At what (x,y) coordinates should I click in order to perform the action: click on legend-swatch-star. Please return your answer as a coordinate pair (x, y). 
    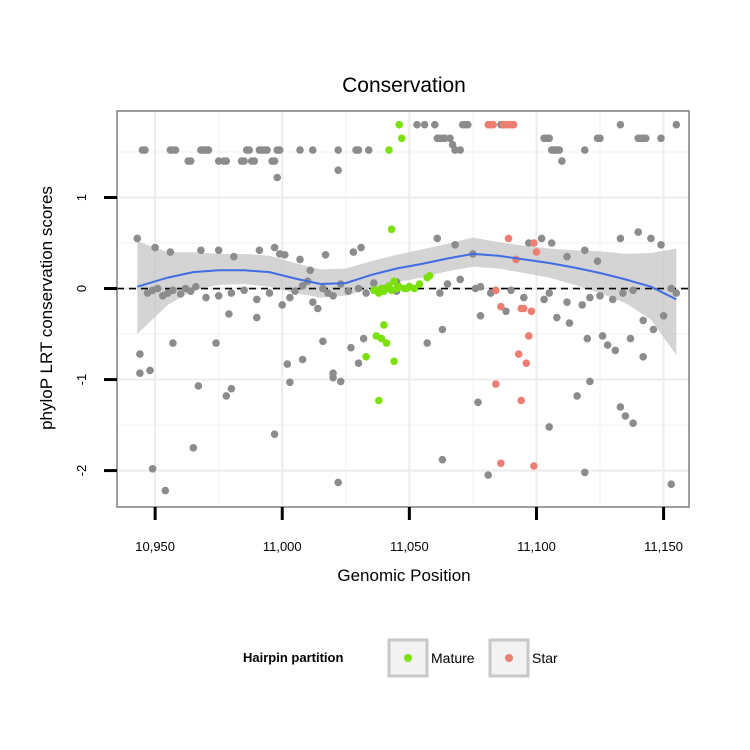
    Looking at the image, I should click on (509, 658).